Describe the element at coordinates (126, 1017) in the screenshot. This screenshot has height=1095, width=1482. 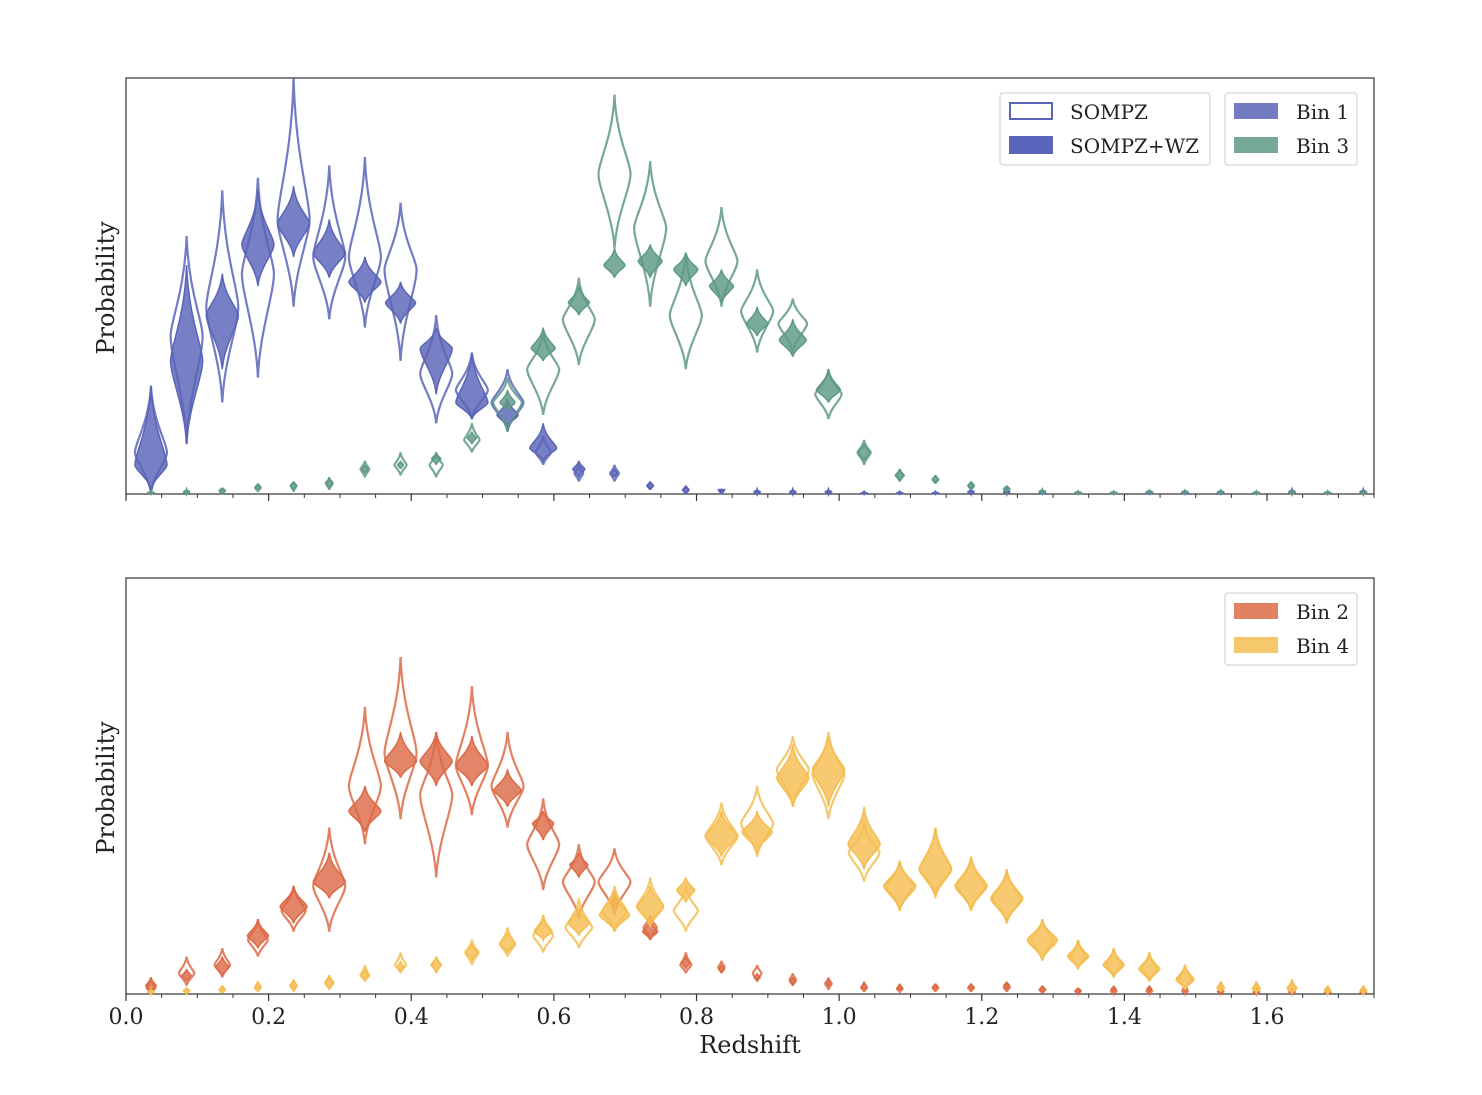
I see `x-tick-label: 0.0` at that location.